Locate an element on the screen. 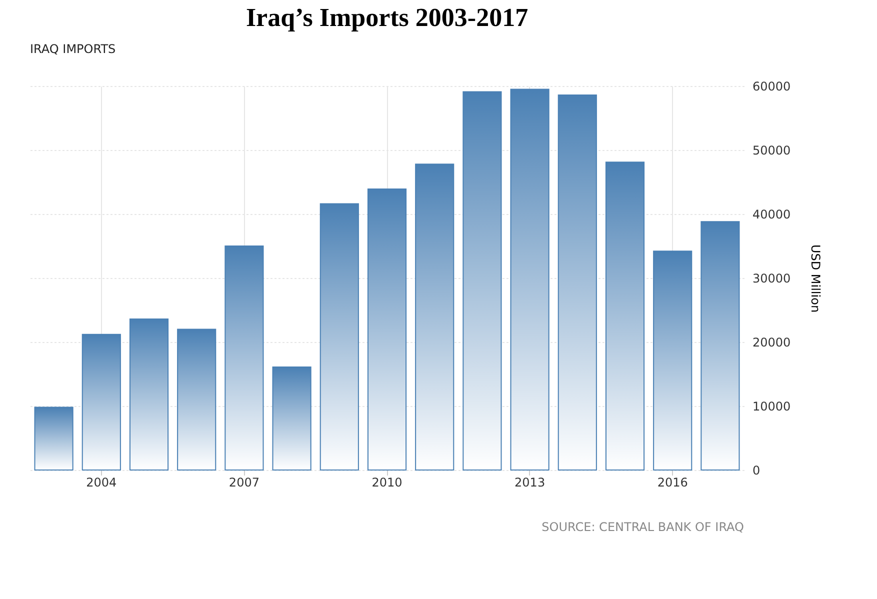 The height and width of the screenshot is (599, 877). x-tick-label: 2013 is located at coordinates (530, 483).